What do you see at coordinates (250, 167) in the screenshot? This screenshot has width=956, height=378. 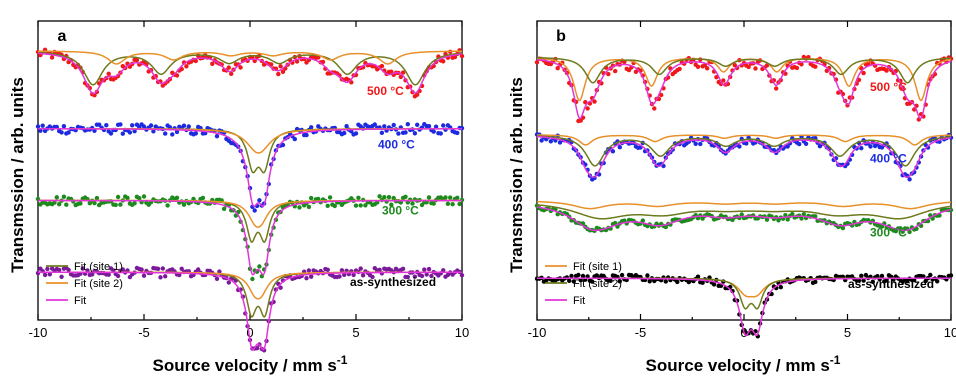 I see `spectrum-1: 400 °C` at bounding box center [250, 167].